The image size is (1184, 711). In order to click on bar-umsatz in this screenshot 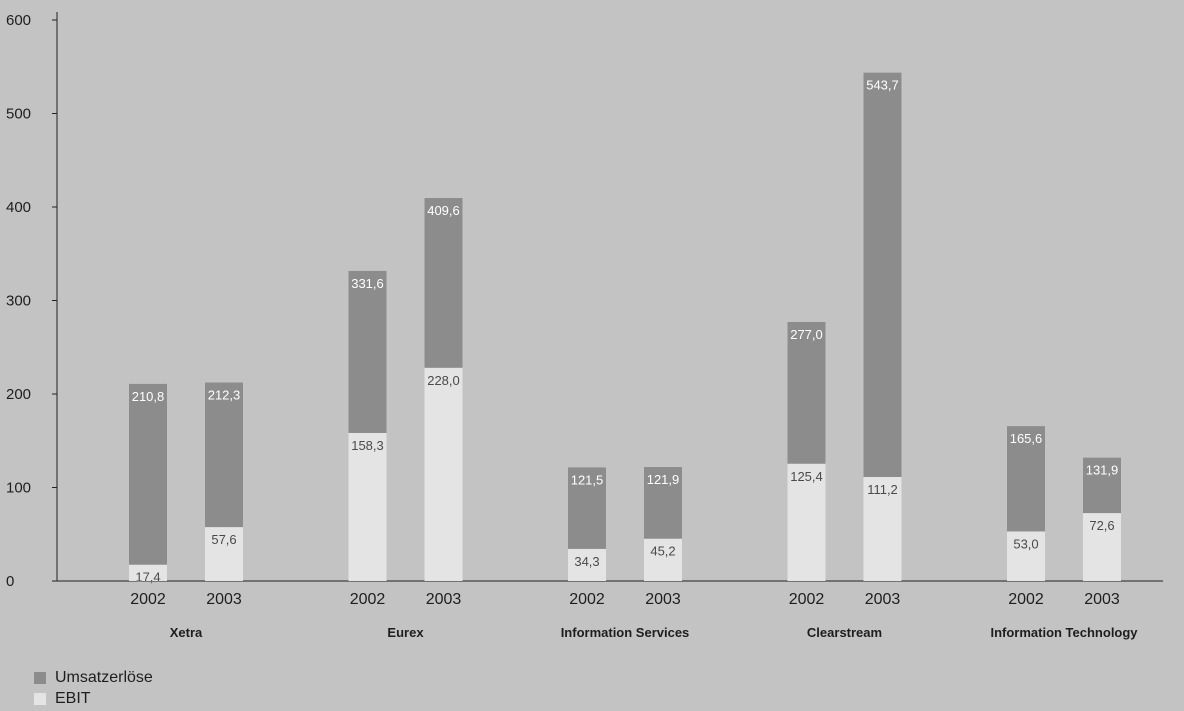, I will do `click(148, 482)`.